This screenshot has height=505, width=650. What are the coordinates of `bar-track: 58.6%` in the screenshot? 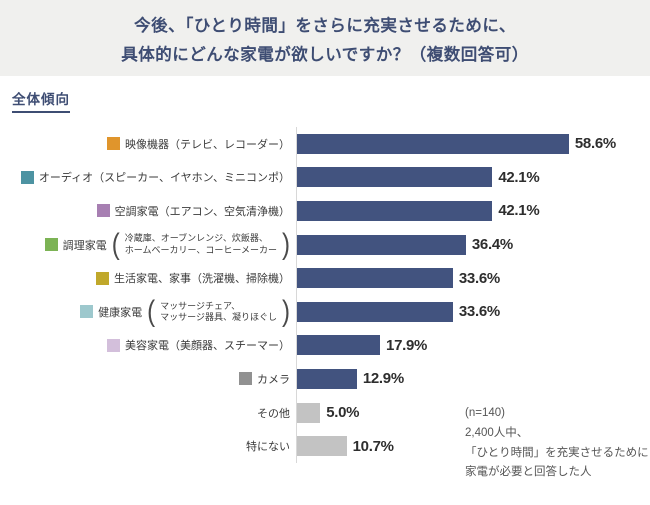 It's located at (467, 144).